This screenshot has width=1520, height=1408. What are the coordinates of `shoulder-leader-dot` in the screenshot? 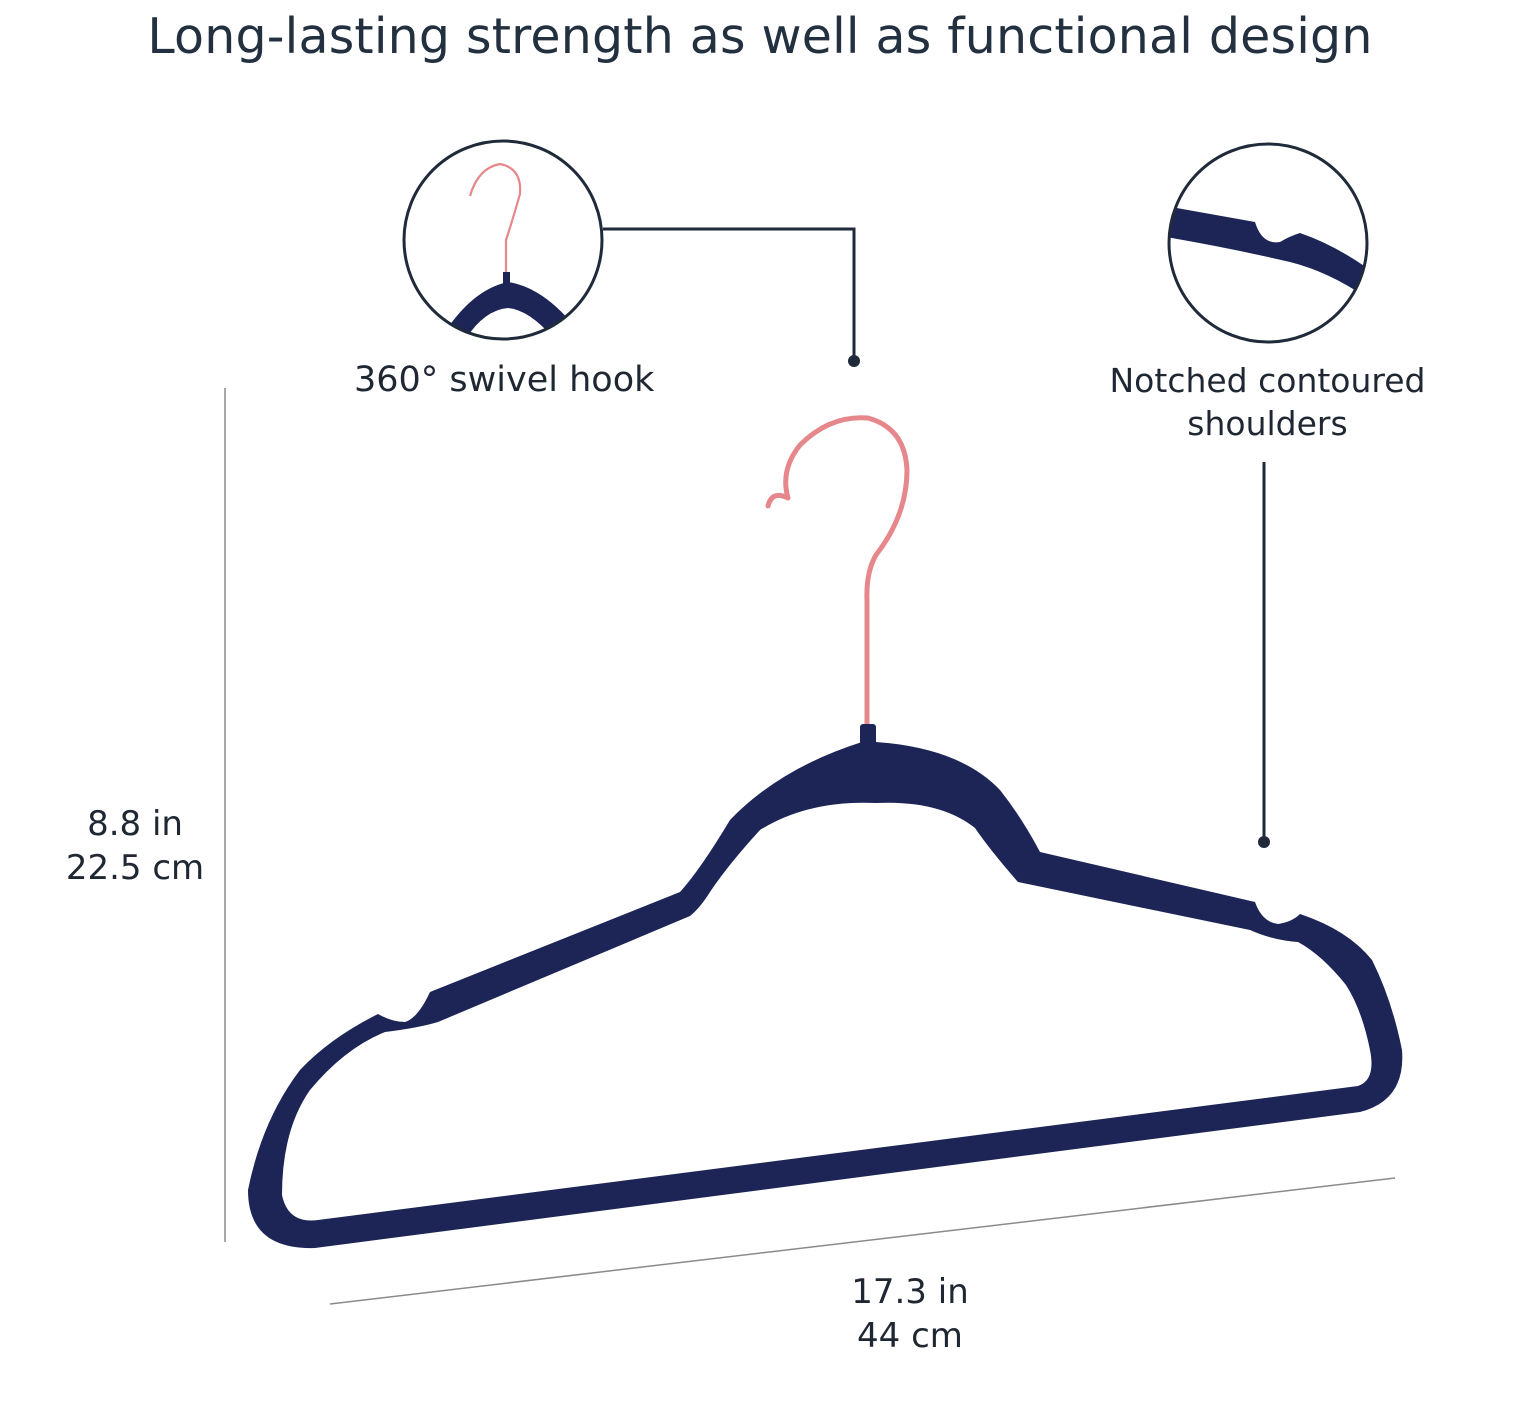 It's located at (1264, 842).